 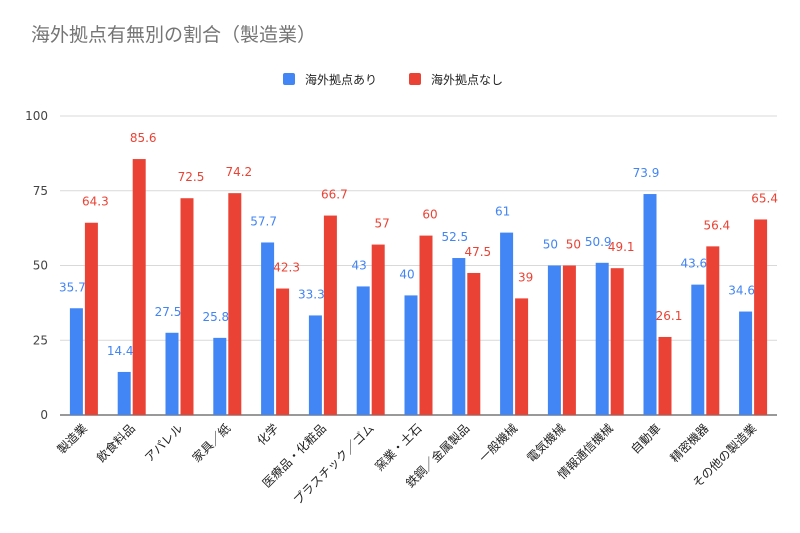 What do you see at coordinates (545, 443) in the screenshot?
I see `category-label: 電気機械` at bounding box center [545, 443].